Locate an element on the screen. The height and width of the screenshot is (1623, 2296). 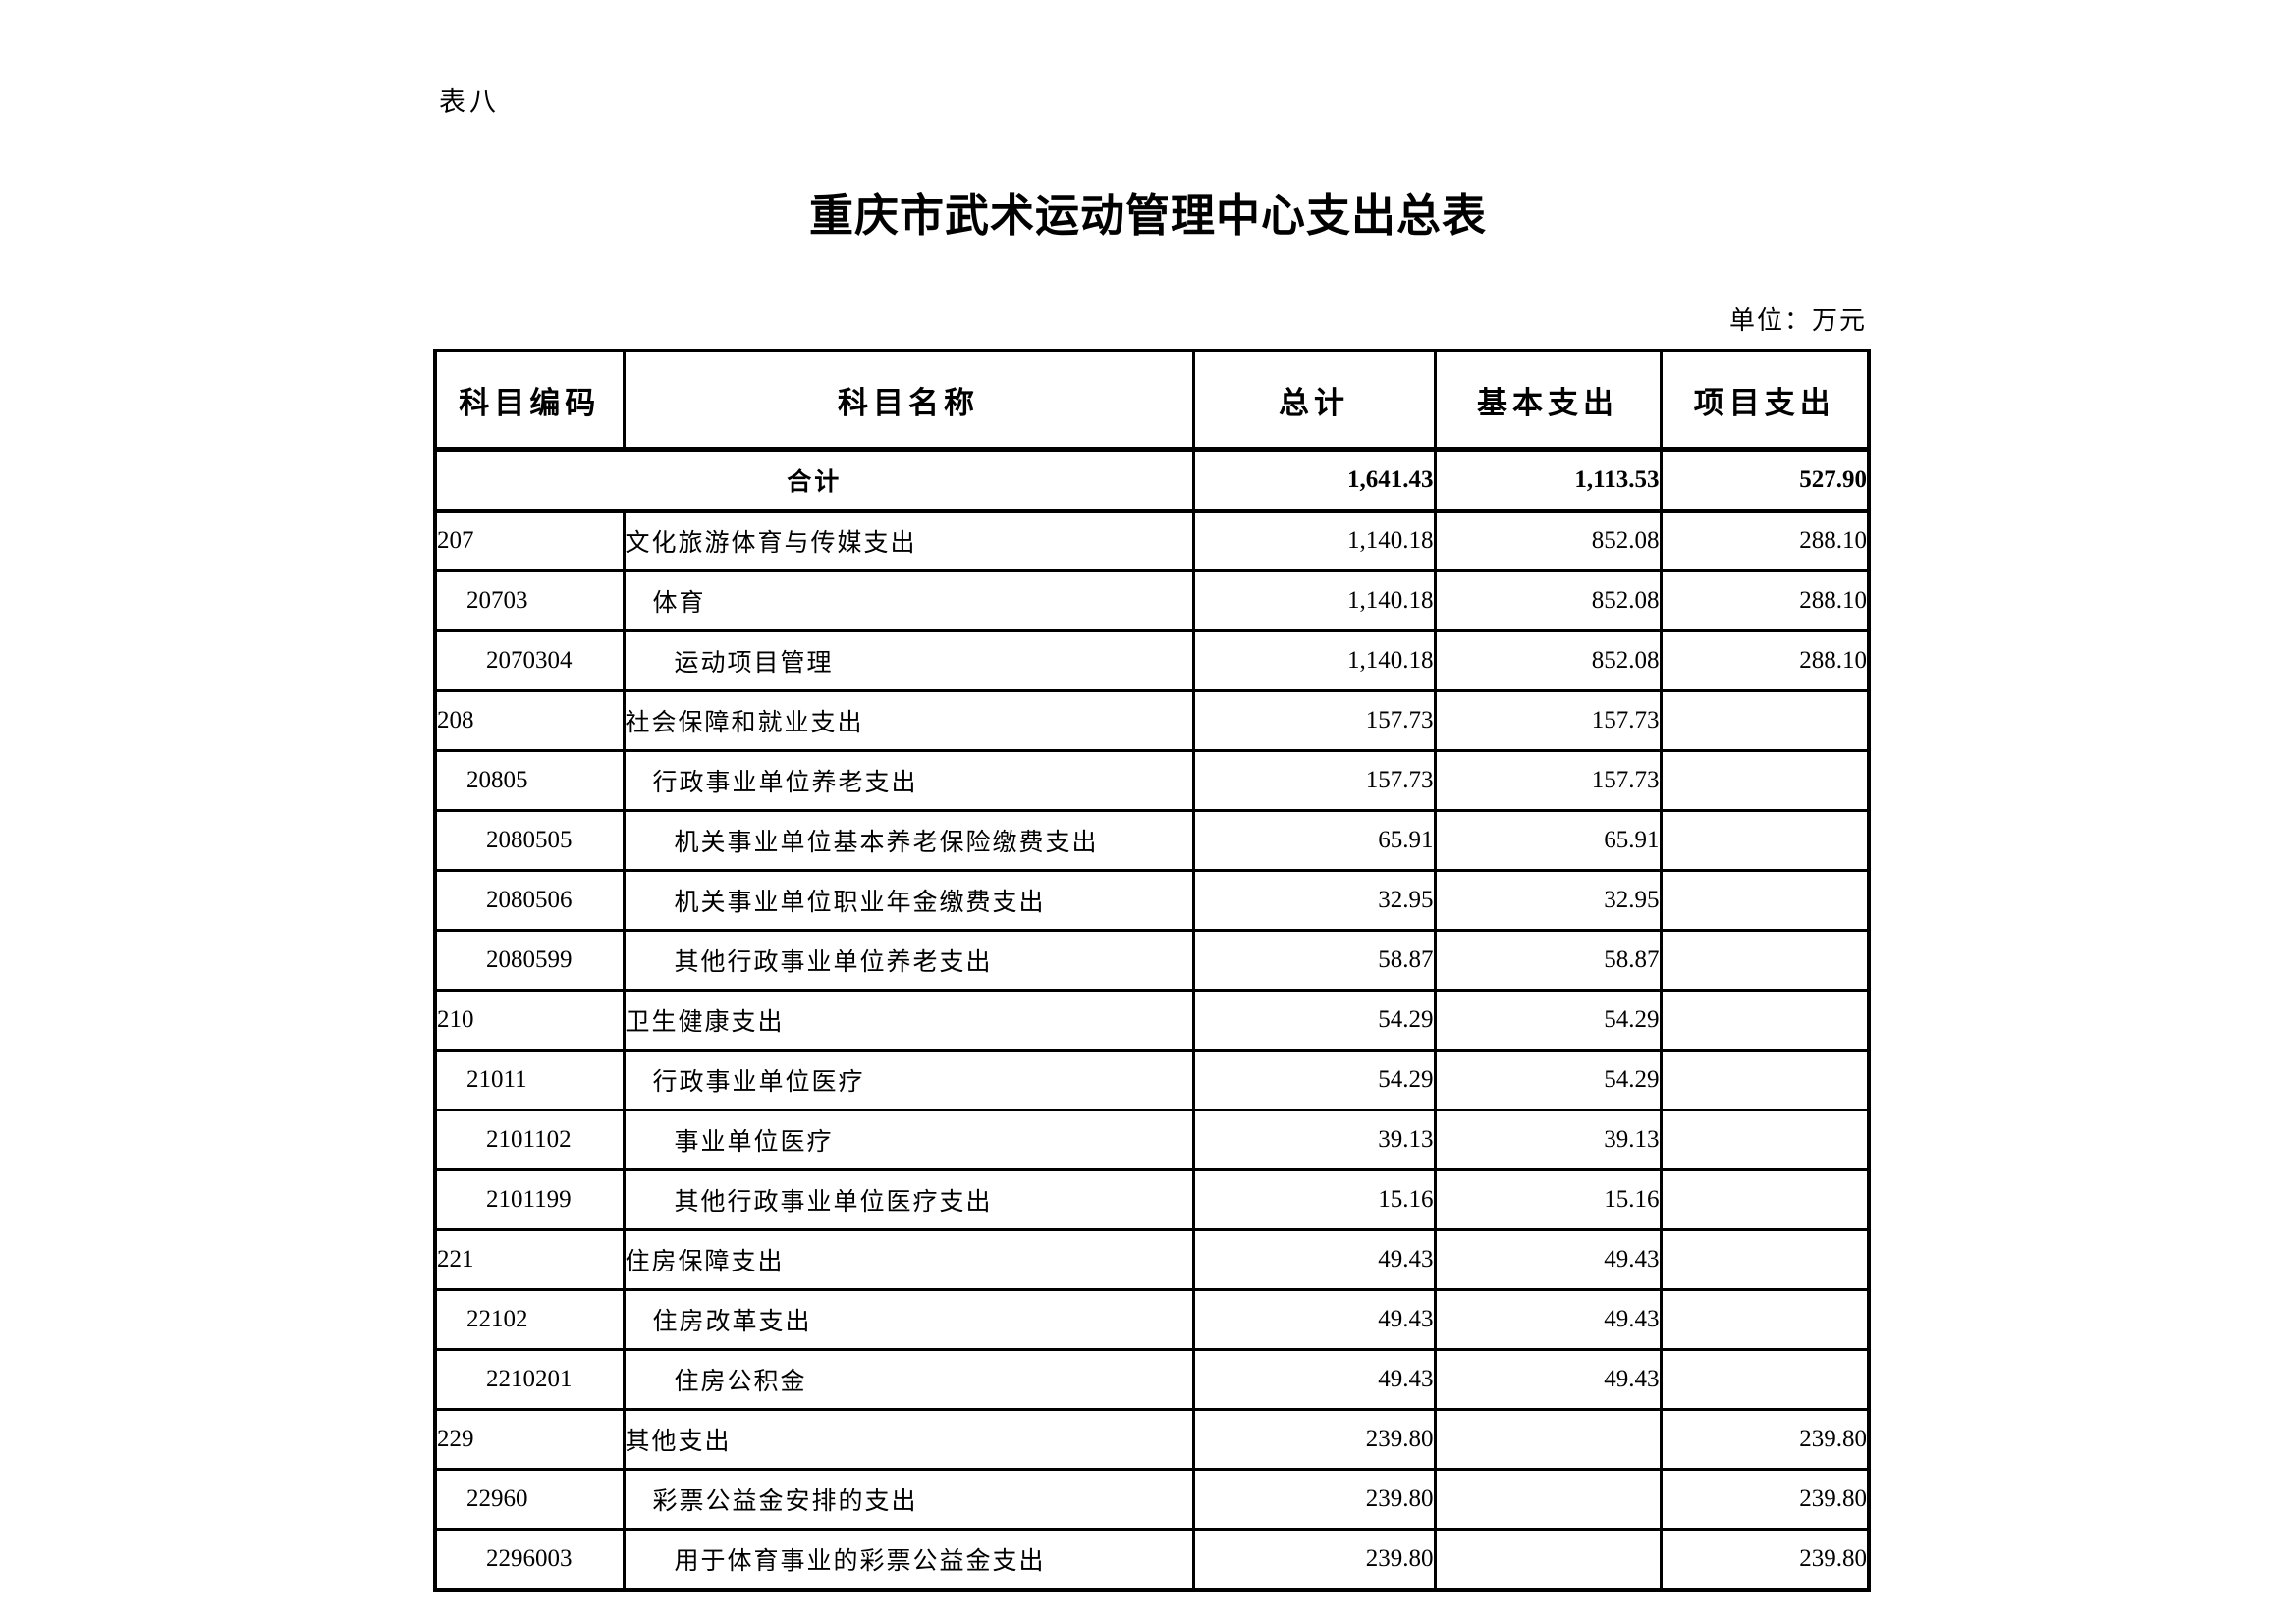
cell-subject-name: 彩票公益金安排的支出 is located at coordinates (908, 1499).